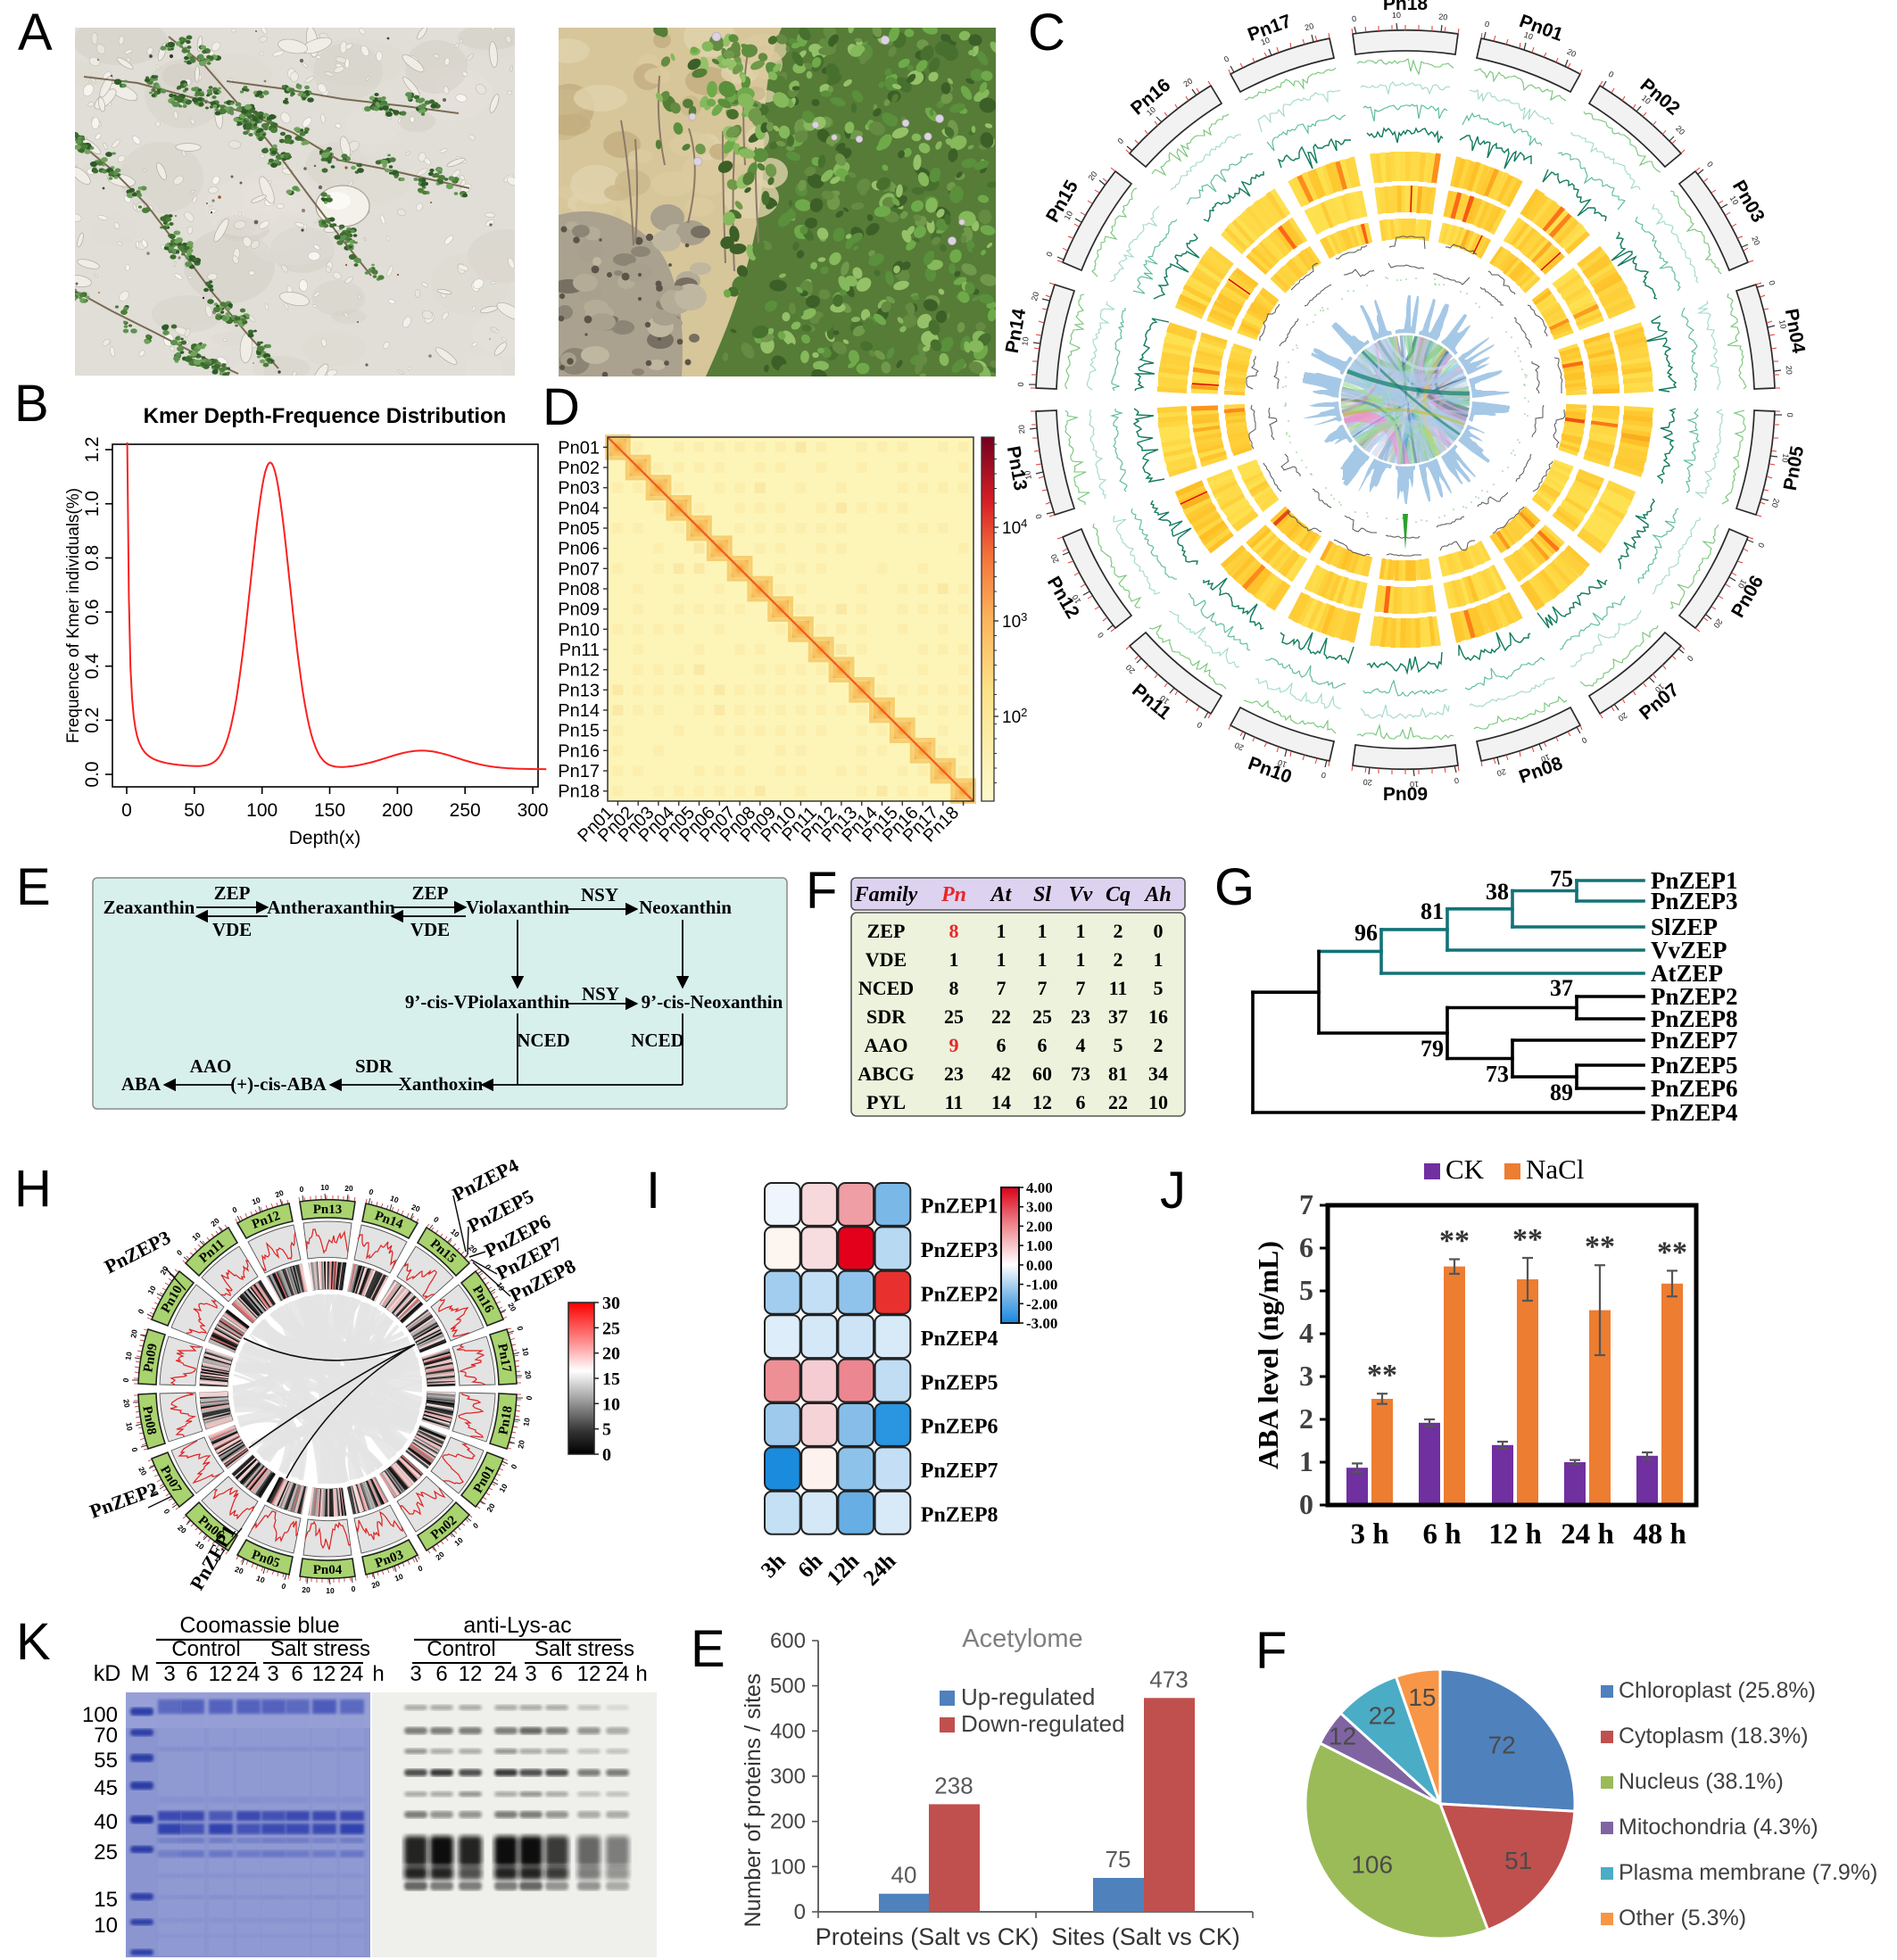 The image size is (1897, 1960). What do you see at coordinates (579, 468) in the screenshot?
I see `svg-text: Pn02` at bounding box center [579, 468].